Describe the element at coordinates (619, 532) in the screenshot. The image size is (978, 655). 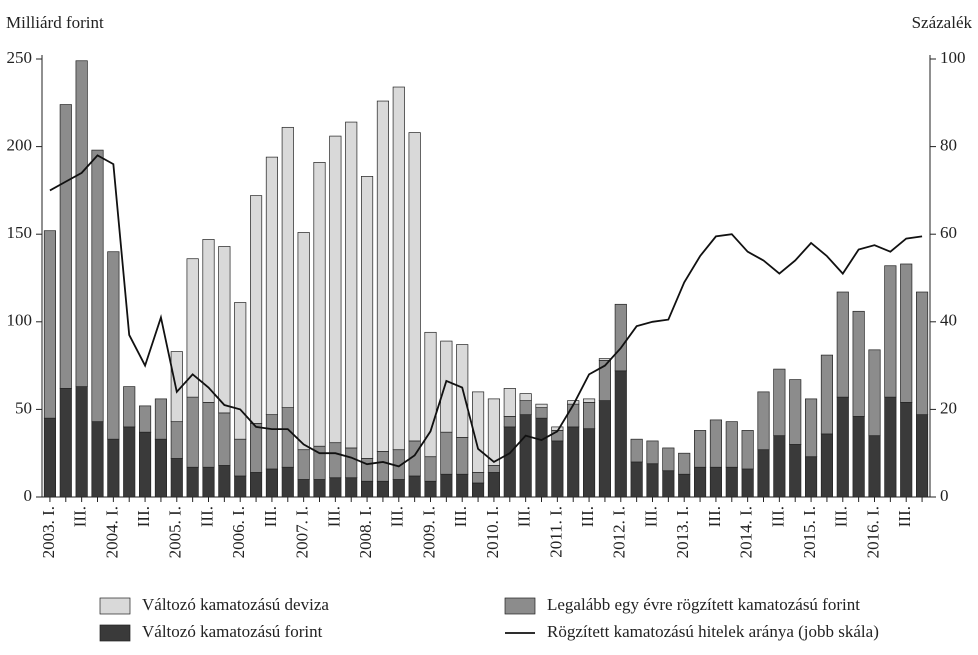
I see `x-tick-label: 2012. I.` at that location.